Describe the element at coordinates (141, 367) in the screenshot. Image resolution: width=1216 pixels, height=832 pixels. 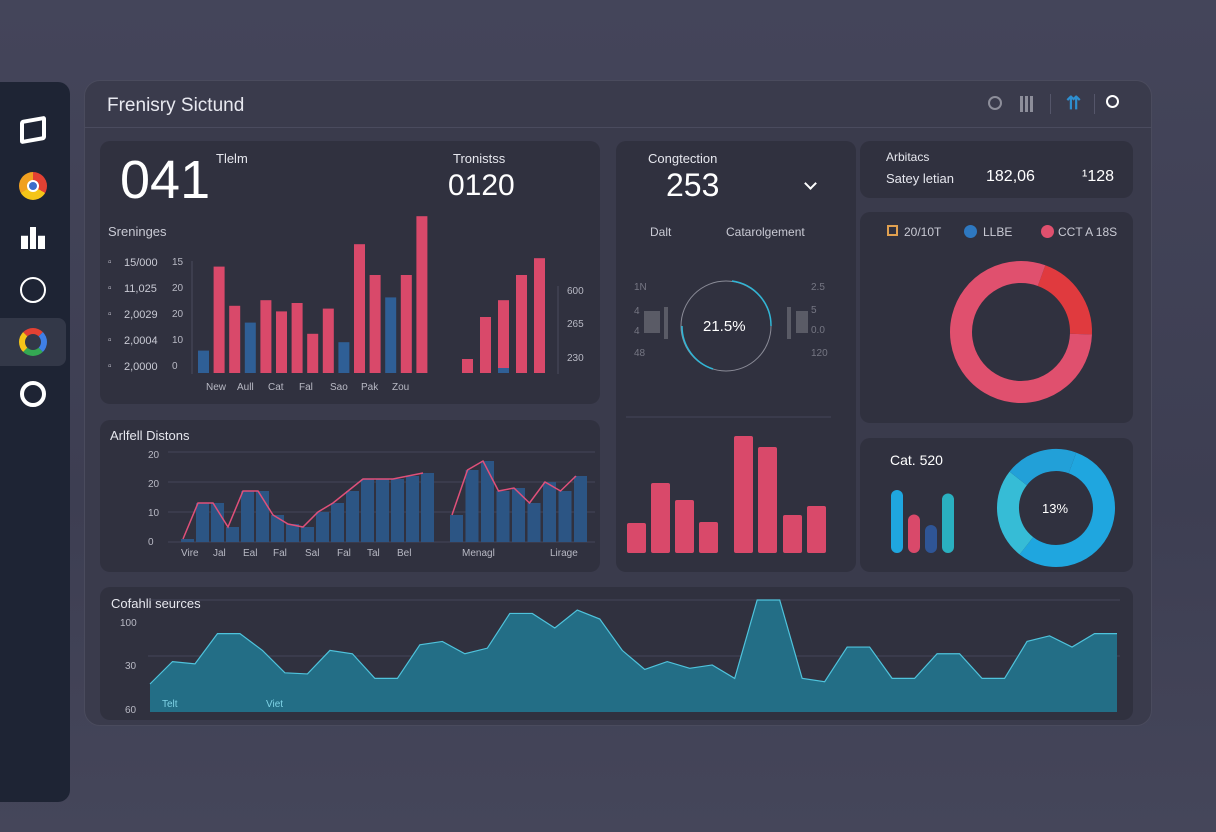
I see `legend-value: 2,0000` at that location.